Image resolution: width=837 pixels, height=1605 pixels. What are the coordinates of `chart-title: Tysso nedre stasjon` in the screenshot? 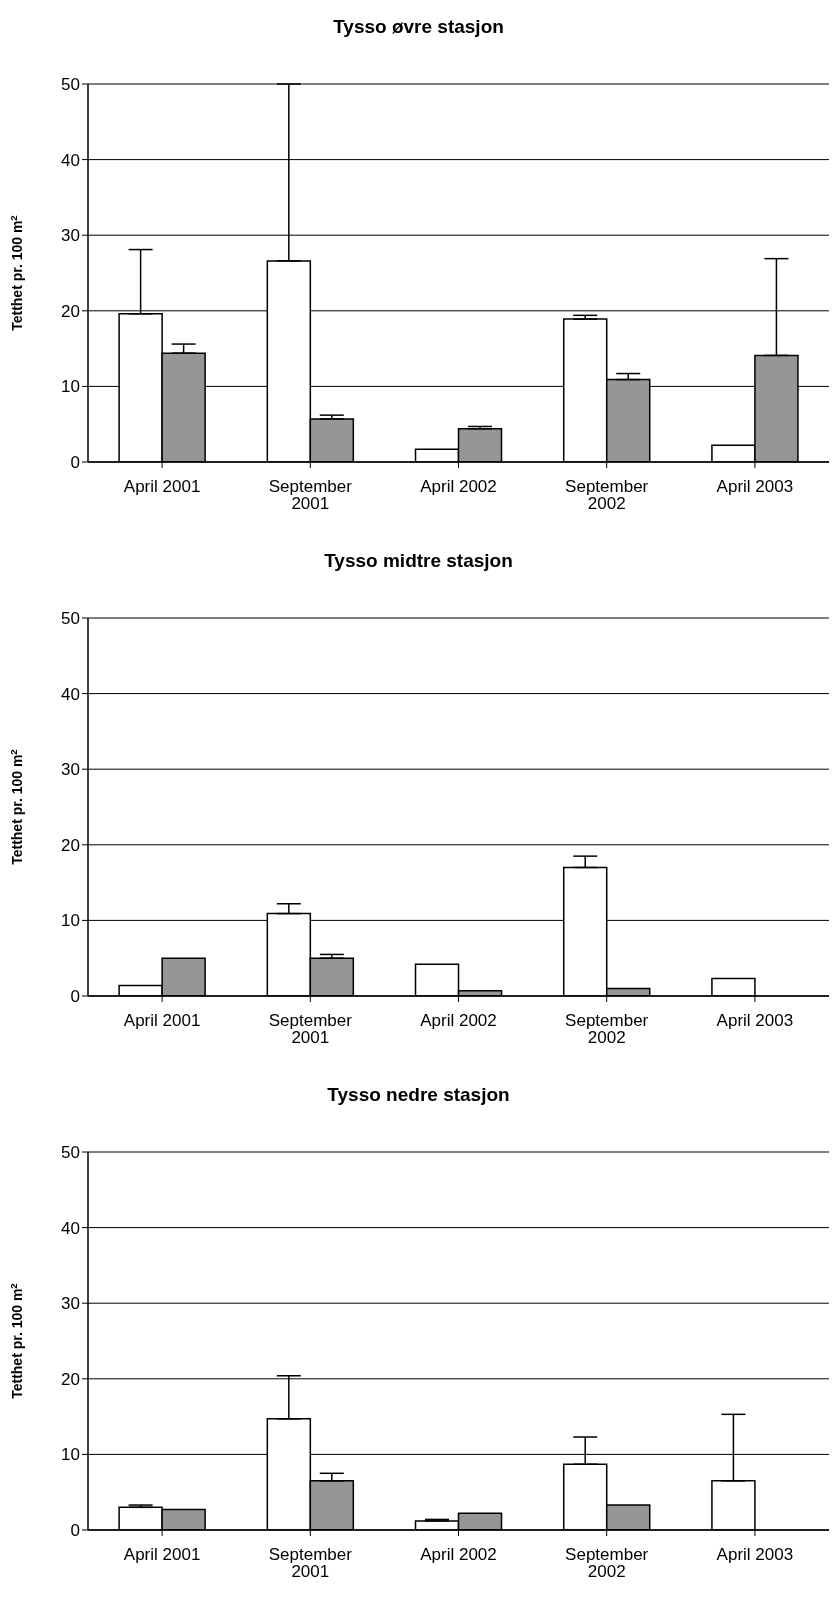 It's located at (418, 1095).